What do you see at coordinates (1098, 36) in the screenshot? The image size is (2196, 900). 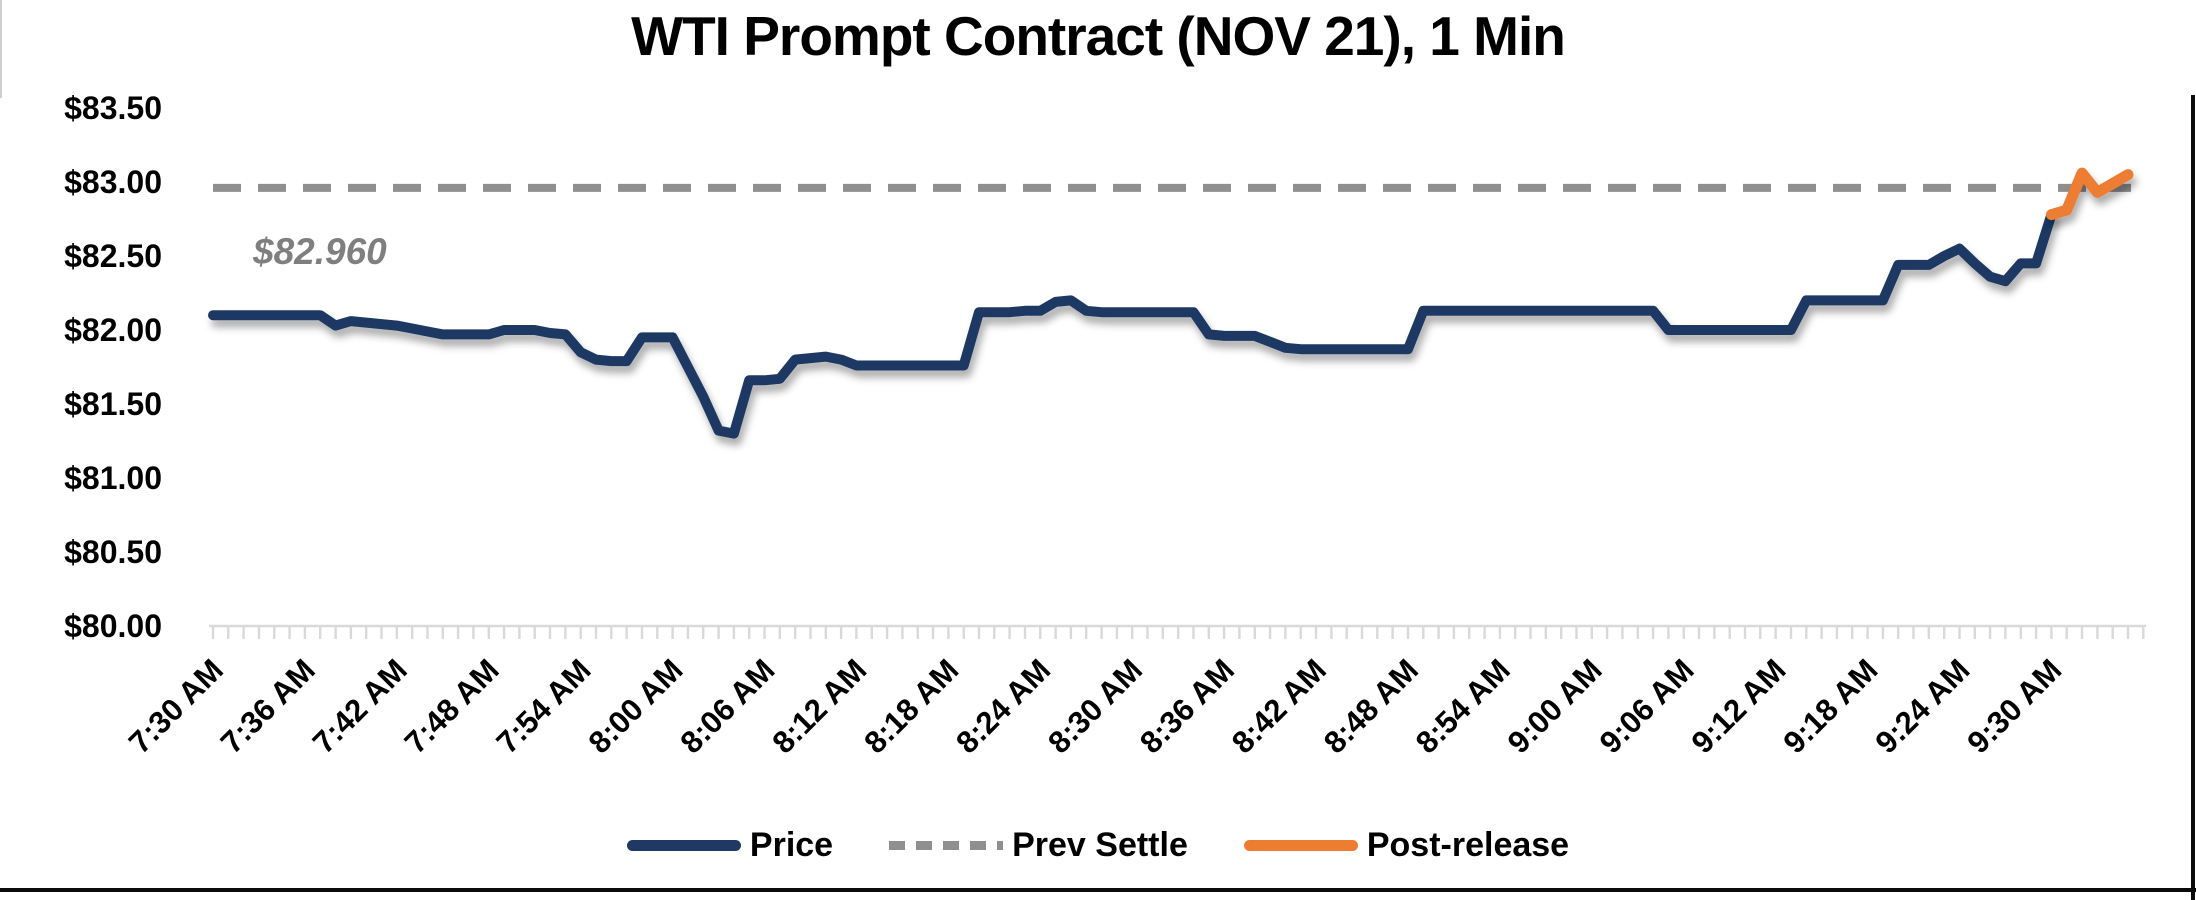 I see `chart-title: WTI Prompt Contract (NOV 21), 1 Min` at bounding box center [1098, 36].